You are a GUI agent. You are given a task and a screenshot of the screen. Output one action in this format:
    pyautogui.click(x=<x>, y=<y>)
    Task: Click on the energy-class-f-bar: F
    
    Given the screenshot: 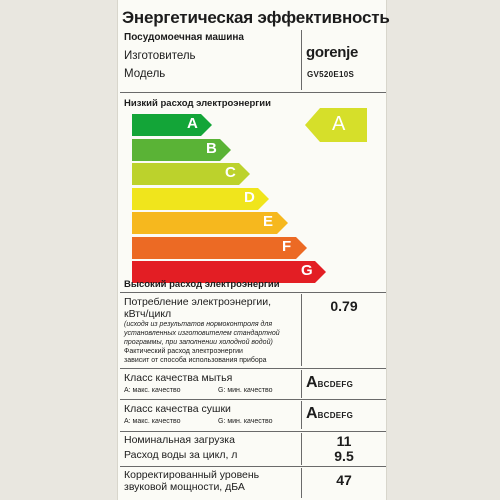 What is the action you would take?
    pyautogui.click(x=219, y=247)
    